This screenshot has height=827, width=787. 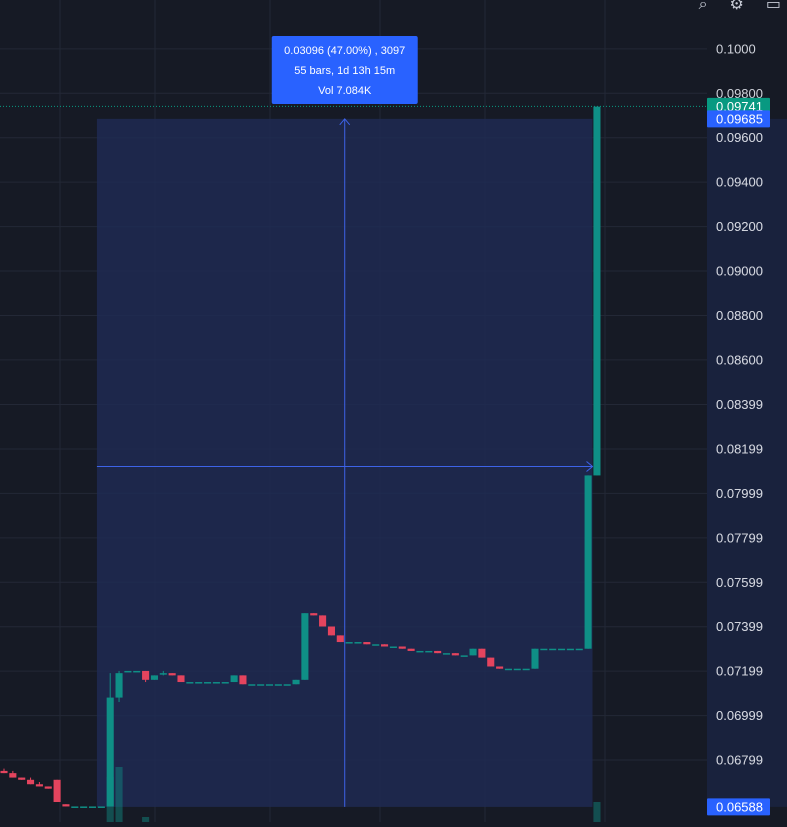 I want to click on y-tick-label: 0.06799, so click(x=739, y=760).